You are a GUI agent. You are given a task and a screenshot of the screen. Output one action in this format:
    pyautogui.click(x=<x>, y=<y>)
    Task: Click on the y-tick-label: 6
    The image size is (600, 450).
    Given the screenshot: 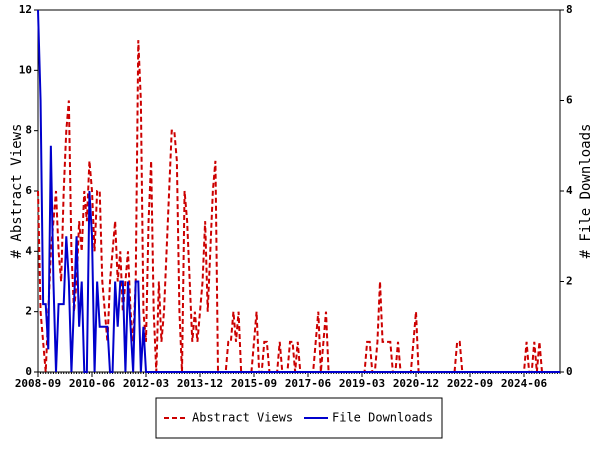 What is the action you would take?
    pyautogui.click(x=28, y=190)
    